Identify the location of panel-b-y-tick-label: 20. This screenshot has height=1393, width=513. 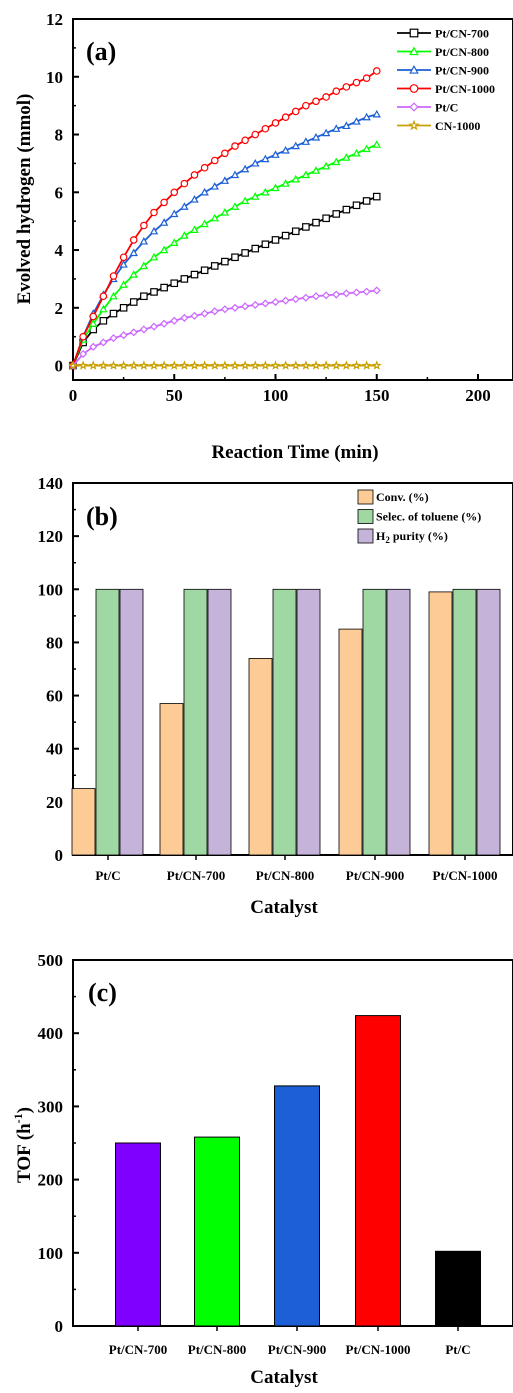
(54, 802).